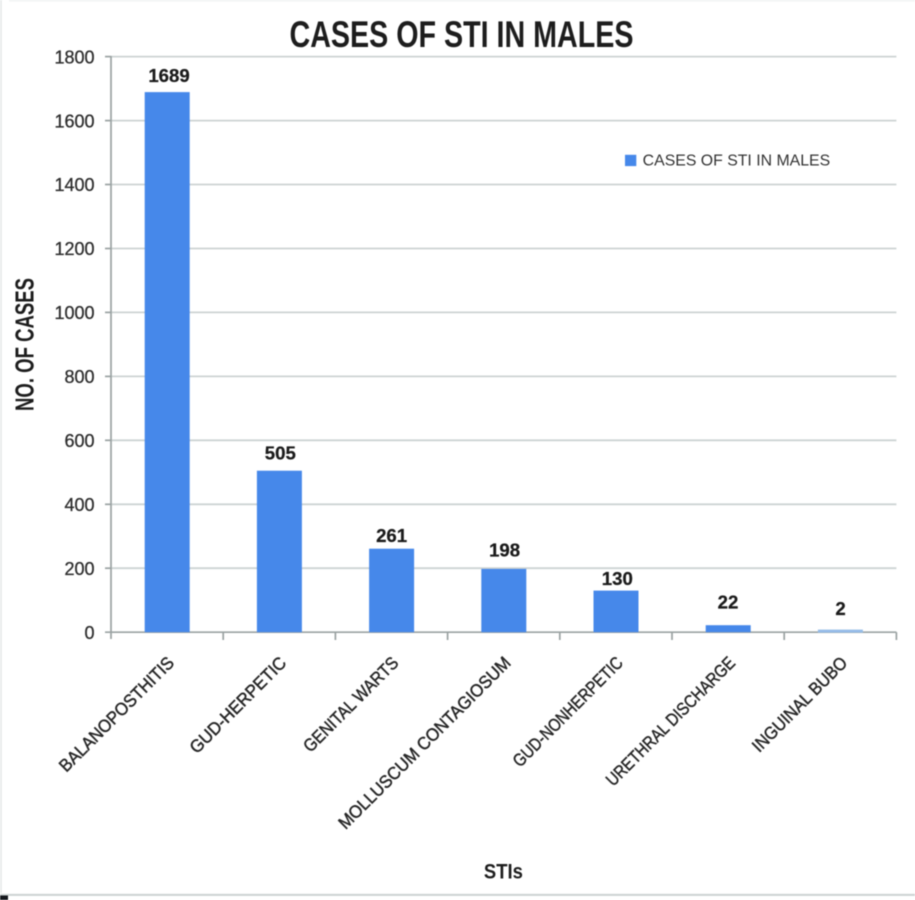 This screenshot has height=900, width=915. Describe the element at coordinates (391, 535) in the screenshot. I see `svg-text: 261` at that location.